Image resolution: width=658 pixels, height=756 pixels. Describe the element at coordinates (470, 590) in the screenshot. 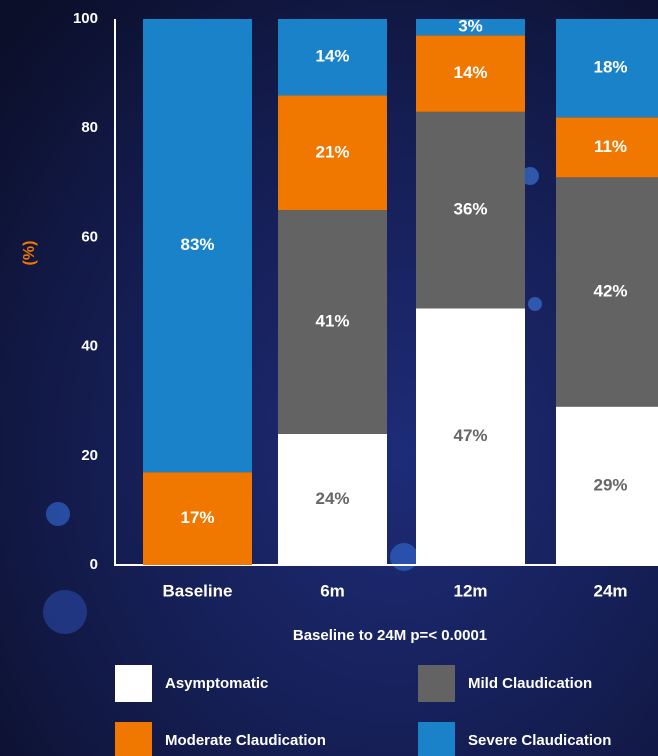

I see `x-tick-label: 12m` at that location.